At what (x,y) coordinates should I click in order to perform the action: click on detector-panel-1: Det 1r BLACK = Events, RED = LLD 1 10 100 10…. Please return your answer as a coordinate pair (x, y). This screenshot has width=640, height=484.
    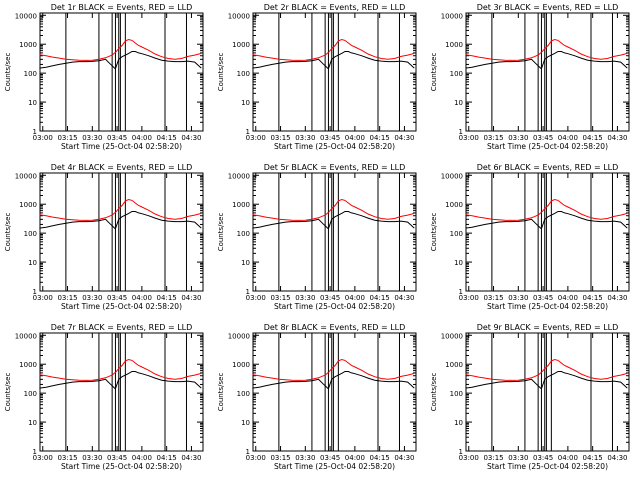
    Looking at the image, I should click on (104, 77).